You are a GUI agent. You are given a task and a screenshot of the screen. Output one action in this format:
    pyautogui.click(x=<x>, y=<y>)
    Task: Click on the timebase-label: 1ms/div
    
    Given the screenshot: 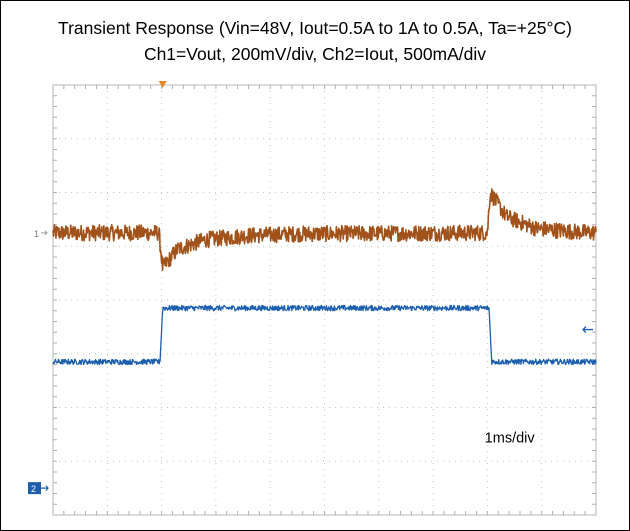 What is the action you would take?
    pyautogui.click(x=510, y=438)
    